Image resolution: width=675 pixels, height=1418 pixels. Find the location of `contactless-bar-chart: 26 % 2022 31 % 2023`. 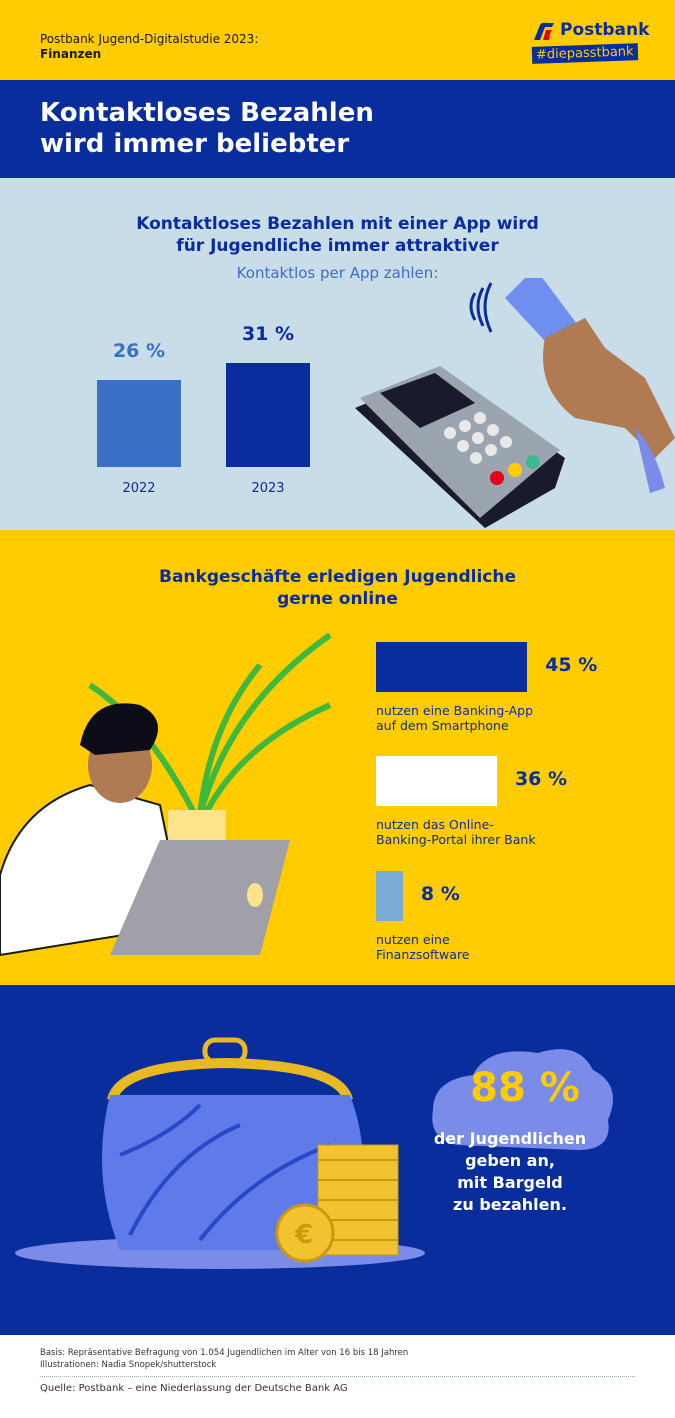

contactless-bar-chart: 26 % 2022 31 % 2023 is located at coordinates (170, 354).